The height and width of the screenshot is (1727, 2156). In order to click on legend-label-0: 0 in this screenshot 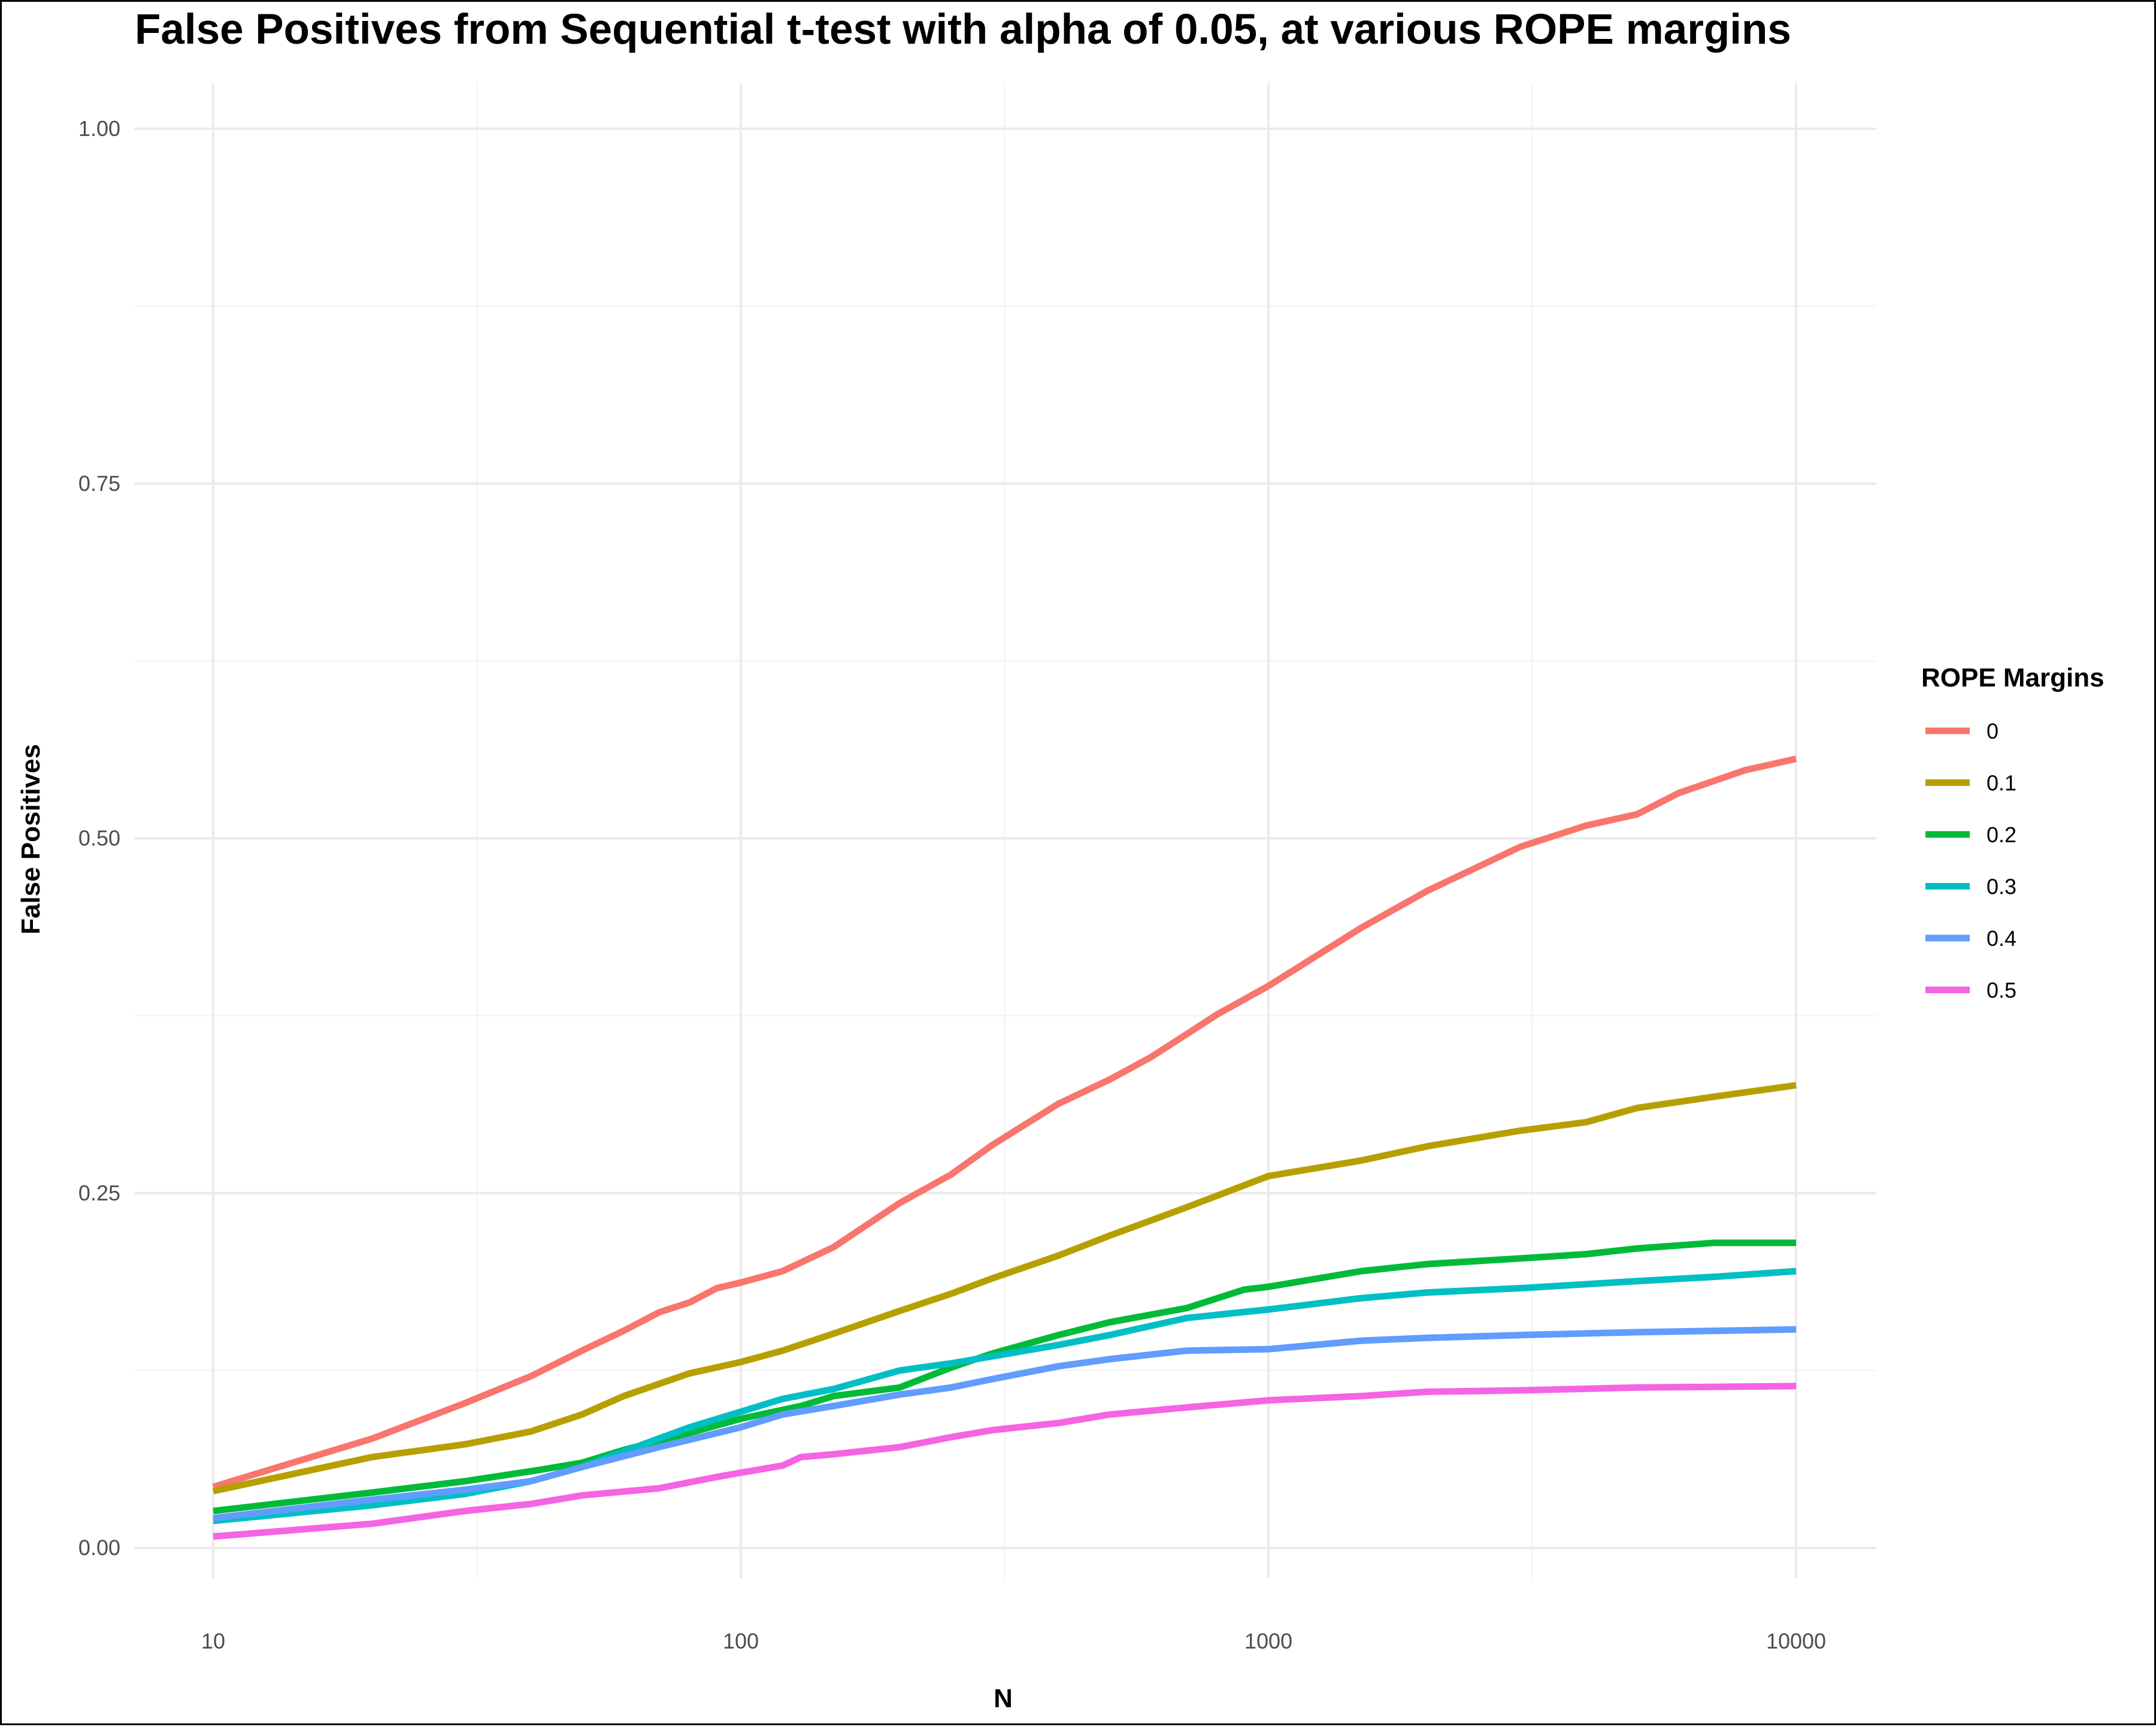, I will do `click(1992, 731)`.